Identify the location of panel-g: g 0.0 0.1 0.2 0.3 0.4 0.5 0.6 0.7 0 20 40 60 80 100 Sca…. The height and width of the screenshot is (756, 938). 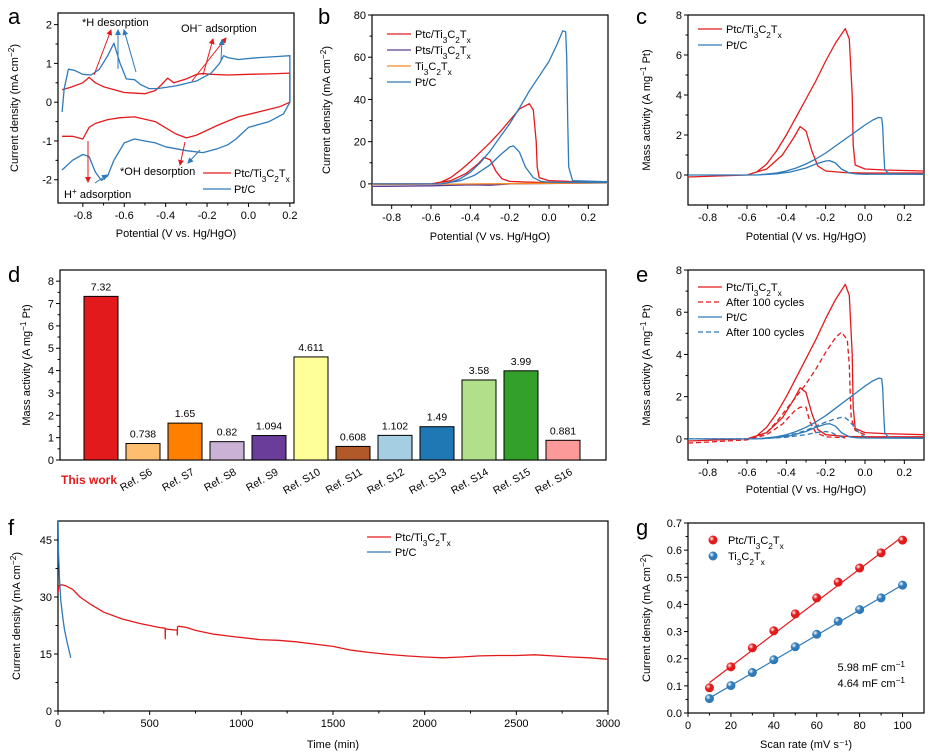
(780, 633).